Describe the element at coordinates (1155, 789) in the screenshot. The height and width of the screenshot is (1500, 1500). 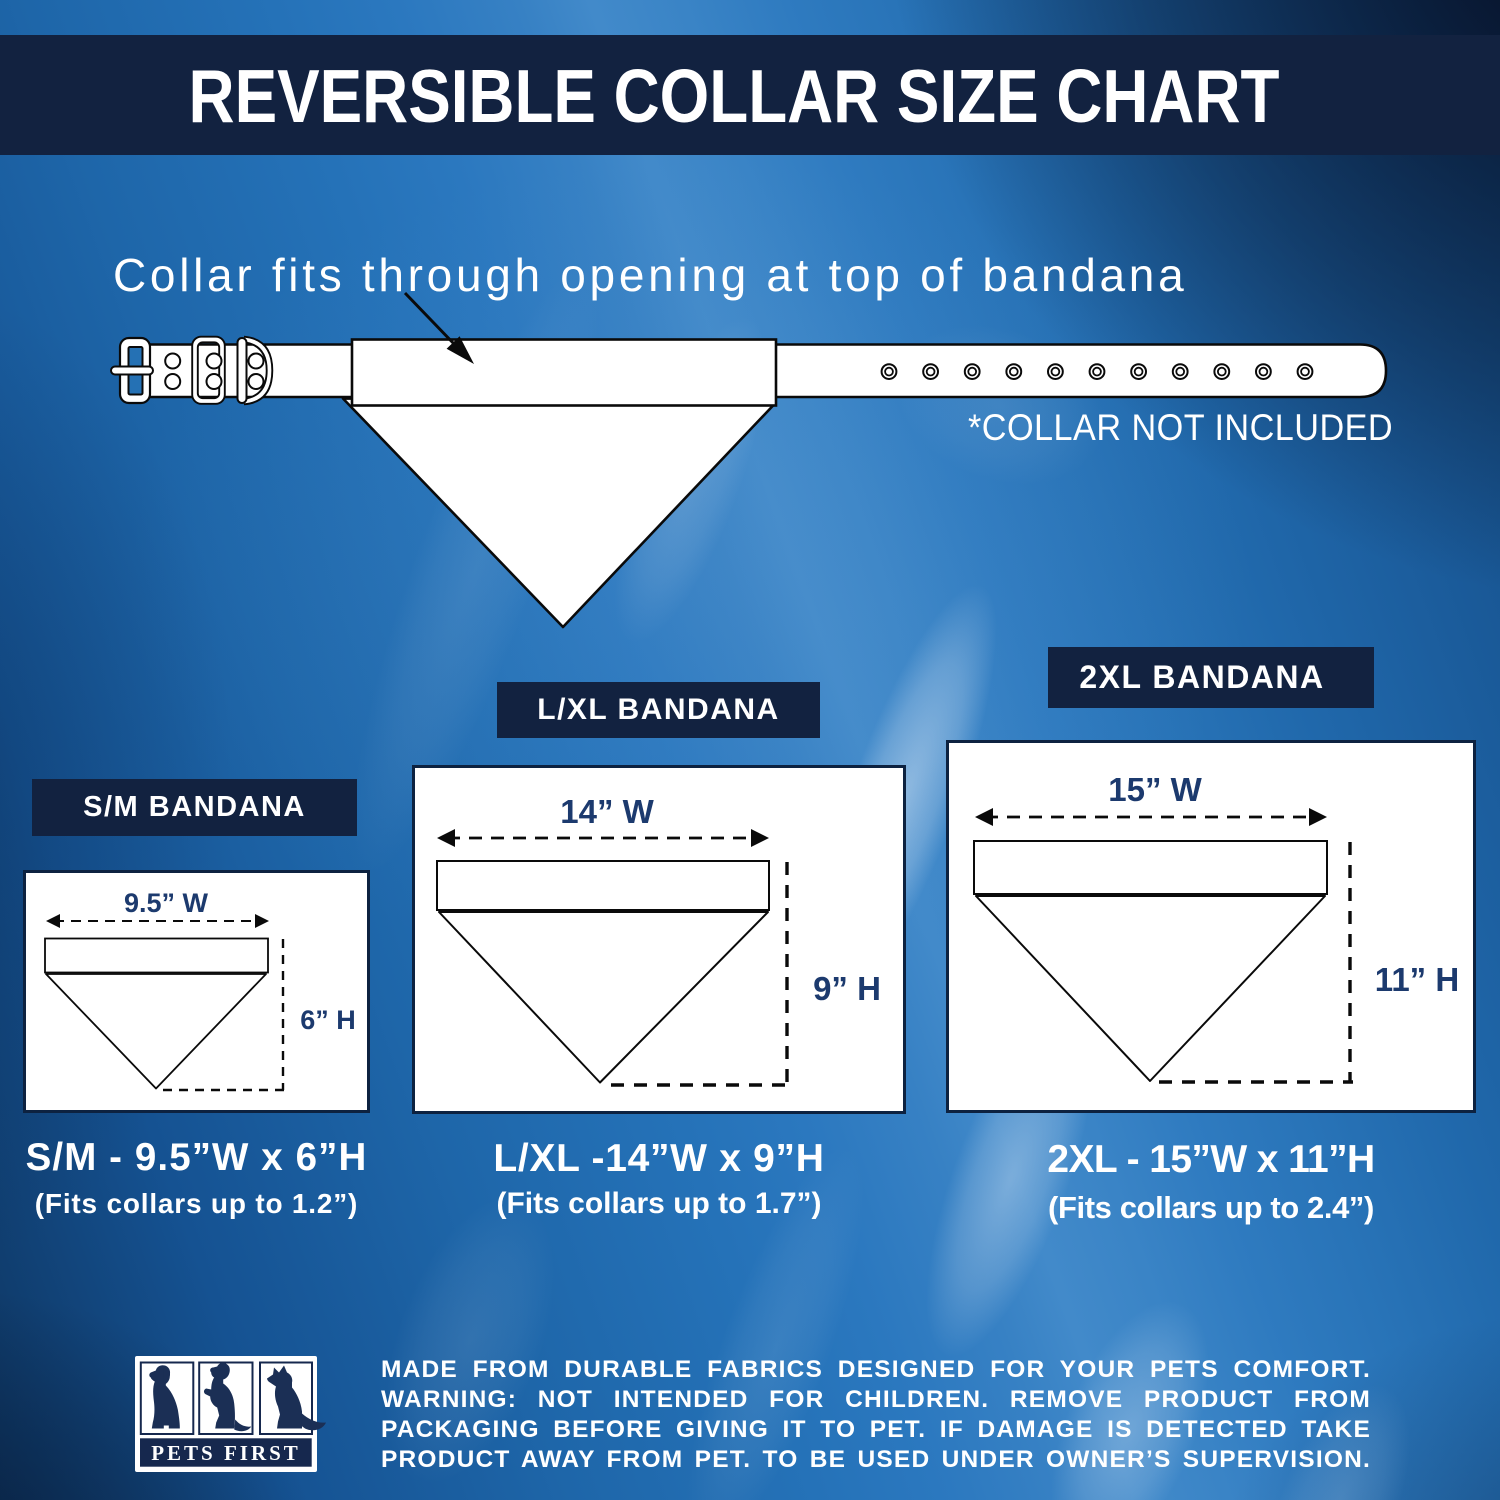
I see `svg-text: 15” W` at that location.